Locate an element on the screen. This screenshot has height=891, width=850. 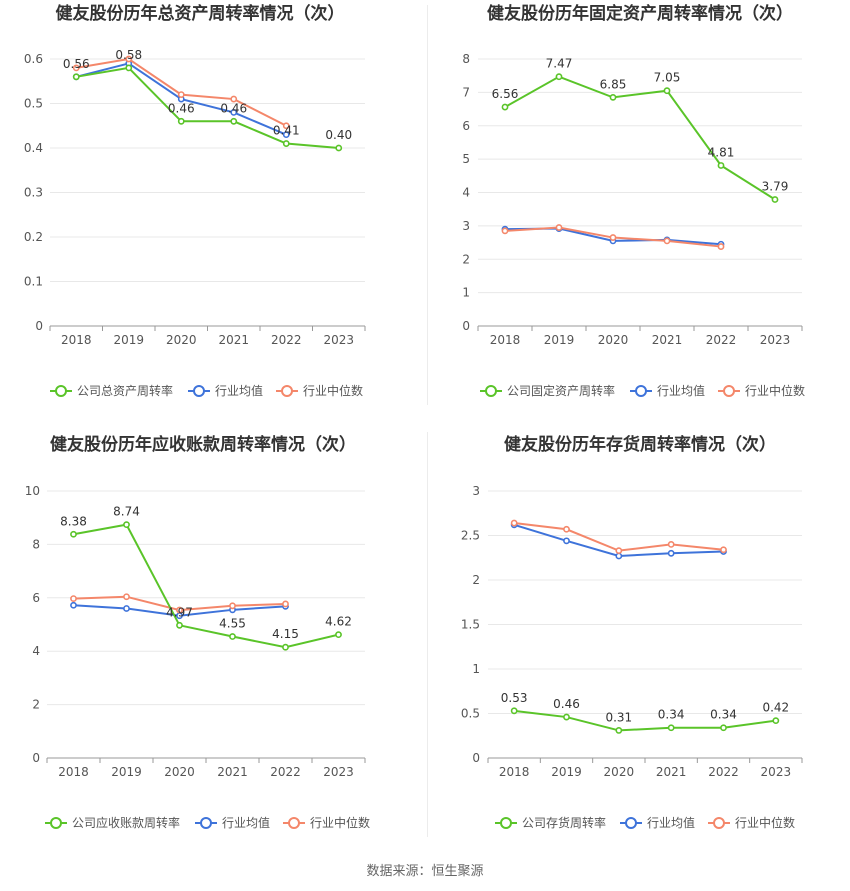
y-tick-label: 2 is located at coordinates (476, 580).